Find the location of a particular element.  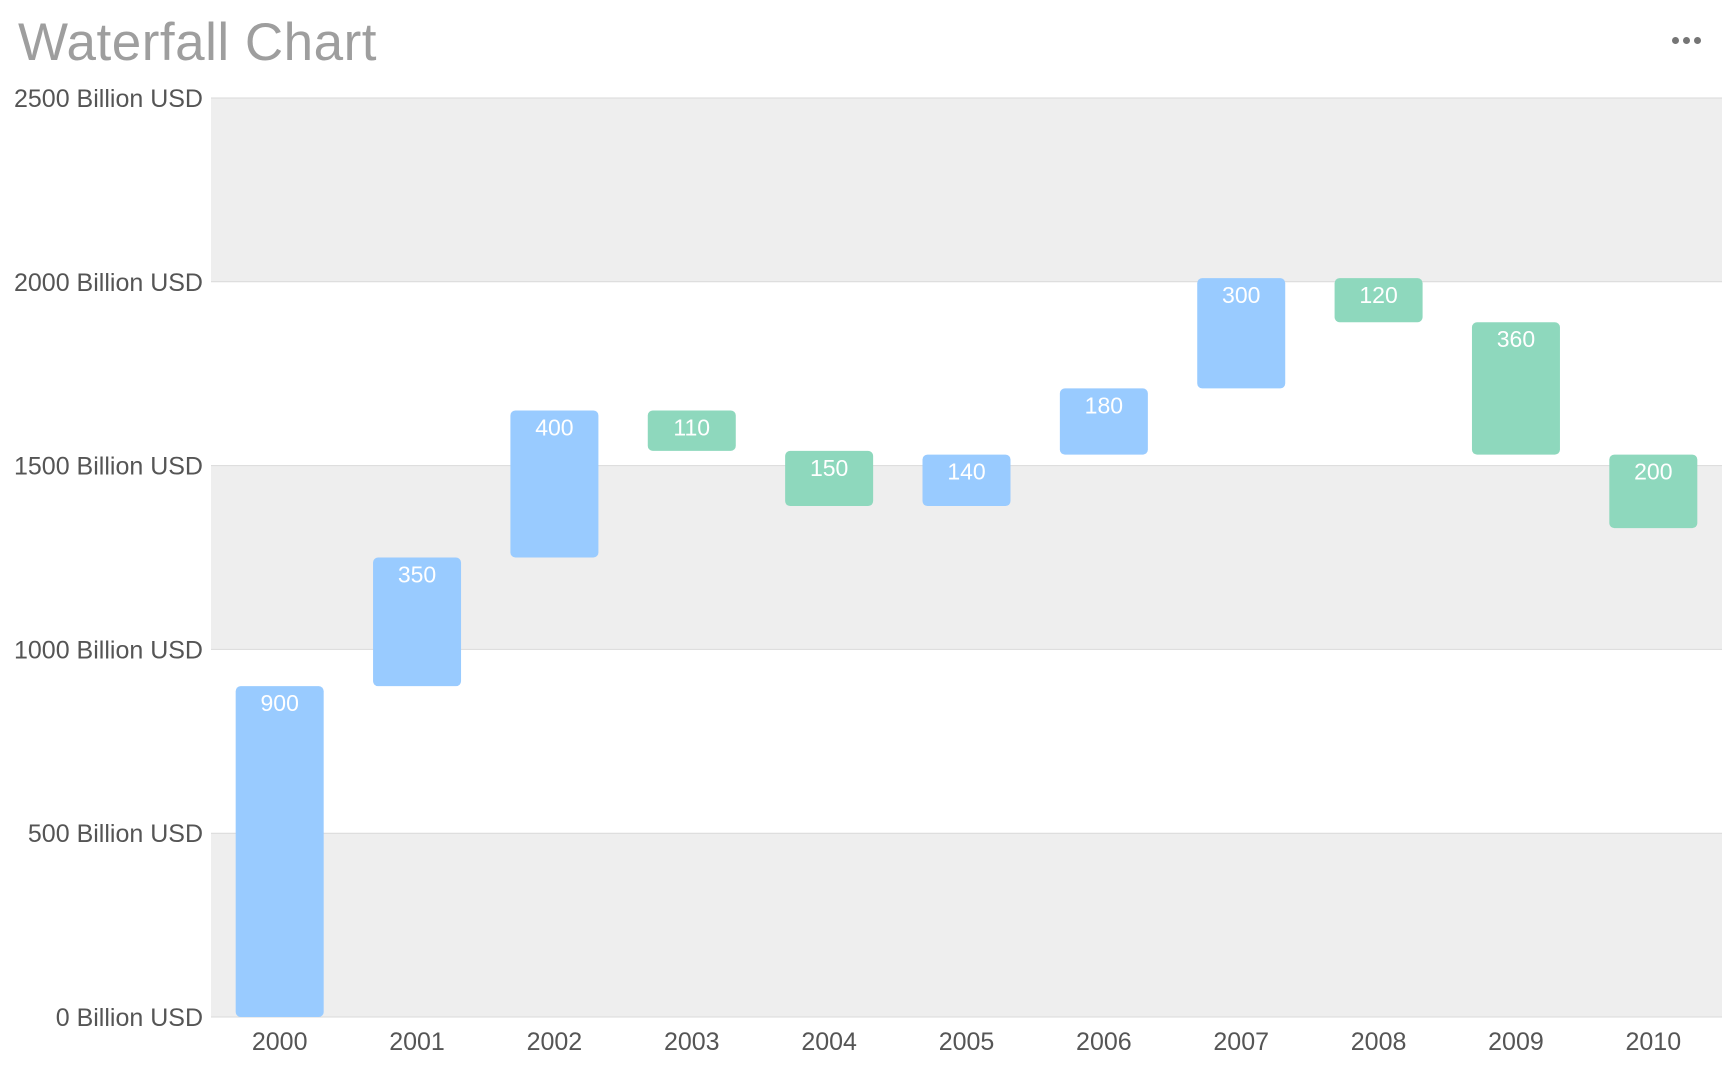

x-tick-label: 2005 is located at coordinates (967, 1042).